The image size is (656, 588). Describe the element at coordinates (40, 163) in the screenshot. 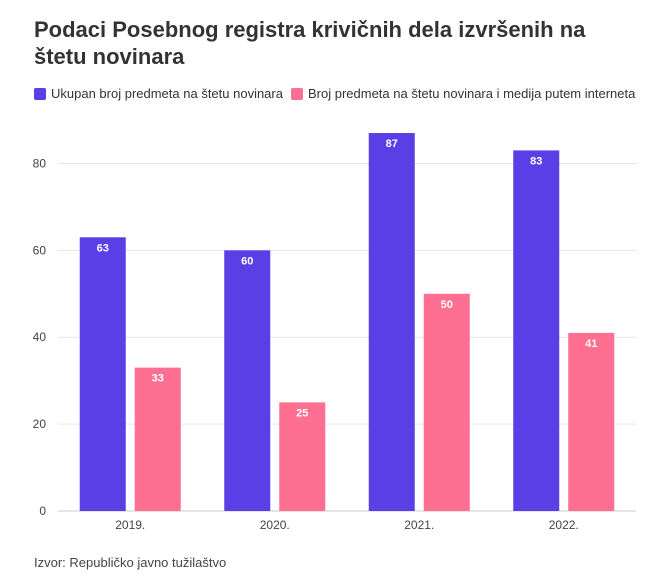

I see `y-tick-label-80: 80` at that location.